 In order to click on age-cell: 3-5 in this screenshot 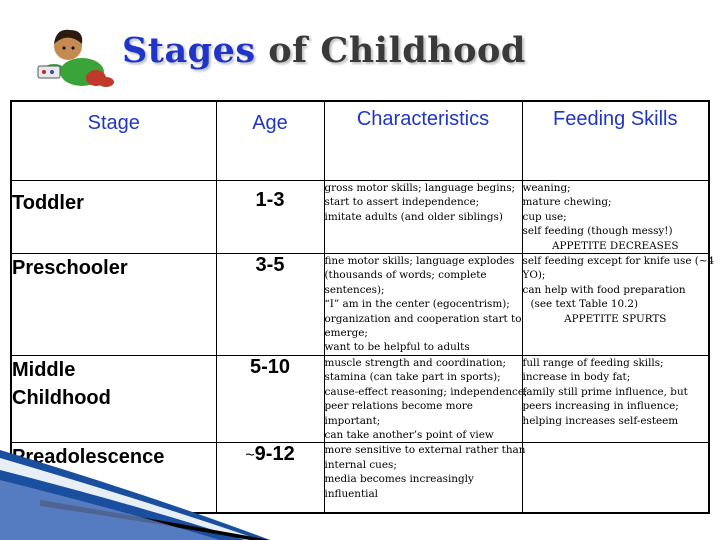, I will do `click(270, 304)`.